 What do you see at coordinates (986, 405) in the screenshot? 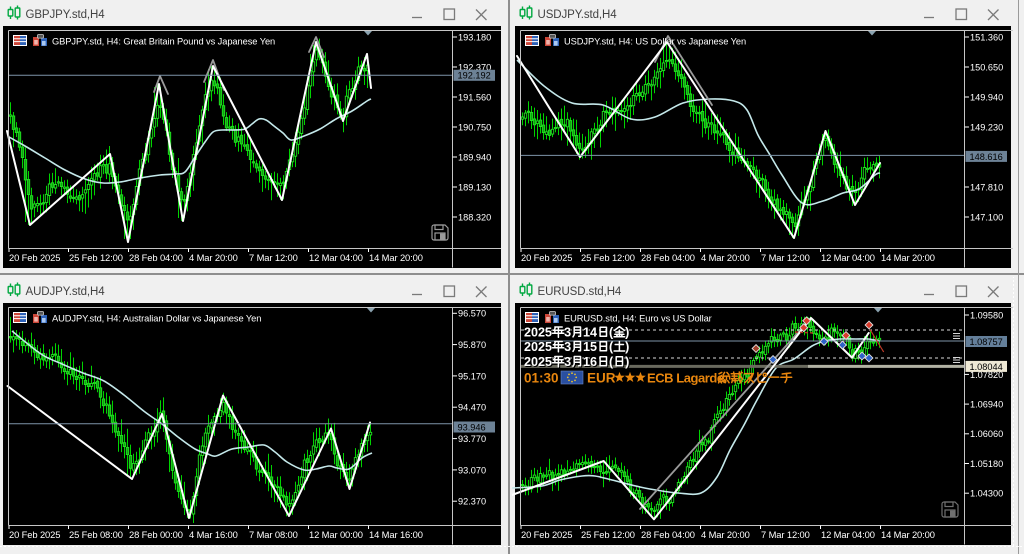
I see `svg-text: 1.06940` at bounding box center [986, 405].